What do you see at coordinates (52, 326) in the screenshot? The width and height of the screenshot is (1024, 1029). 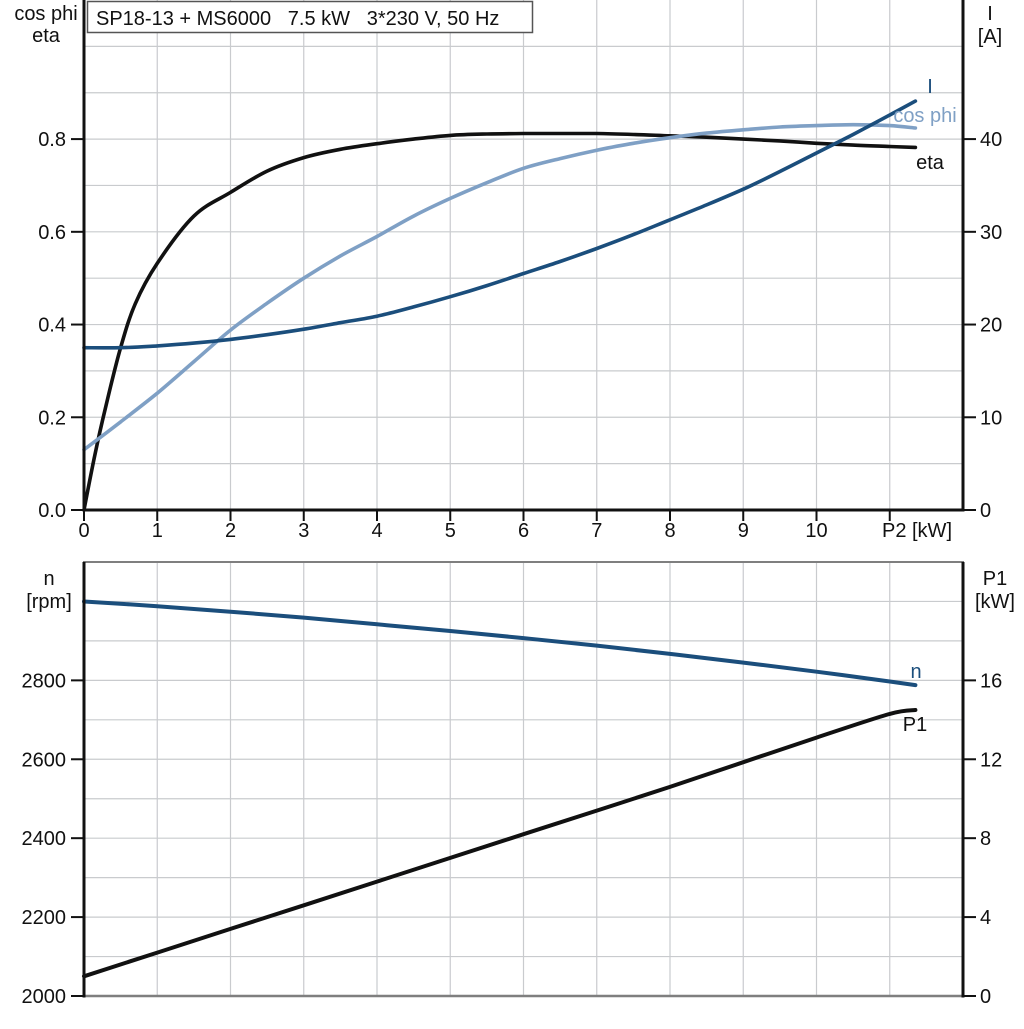 I see `left-tick-label: 0.4` at bounding box center [52, 326].